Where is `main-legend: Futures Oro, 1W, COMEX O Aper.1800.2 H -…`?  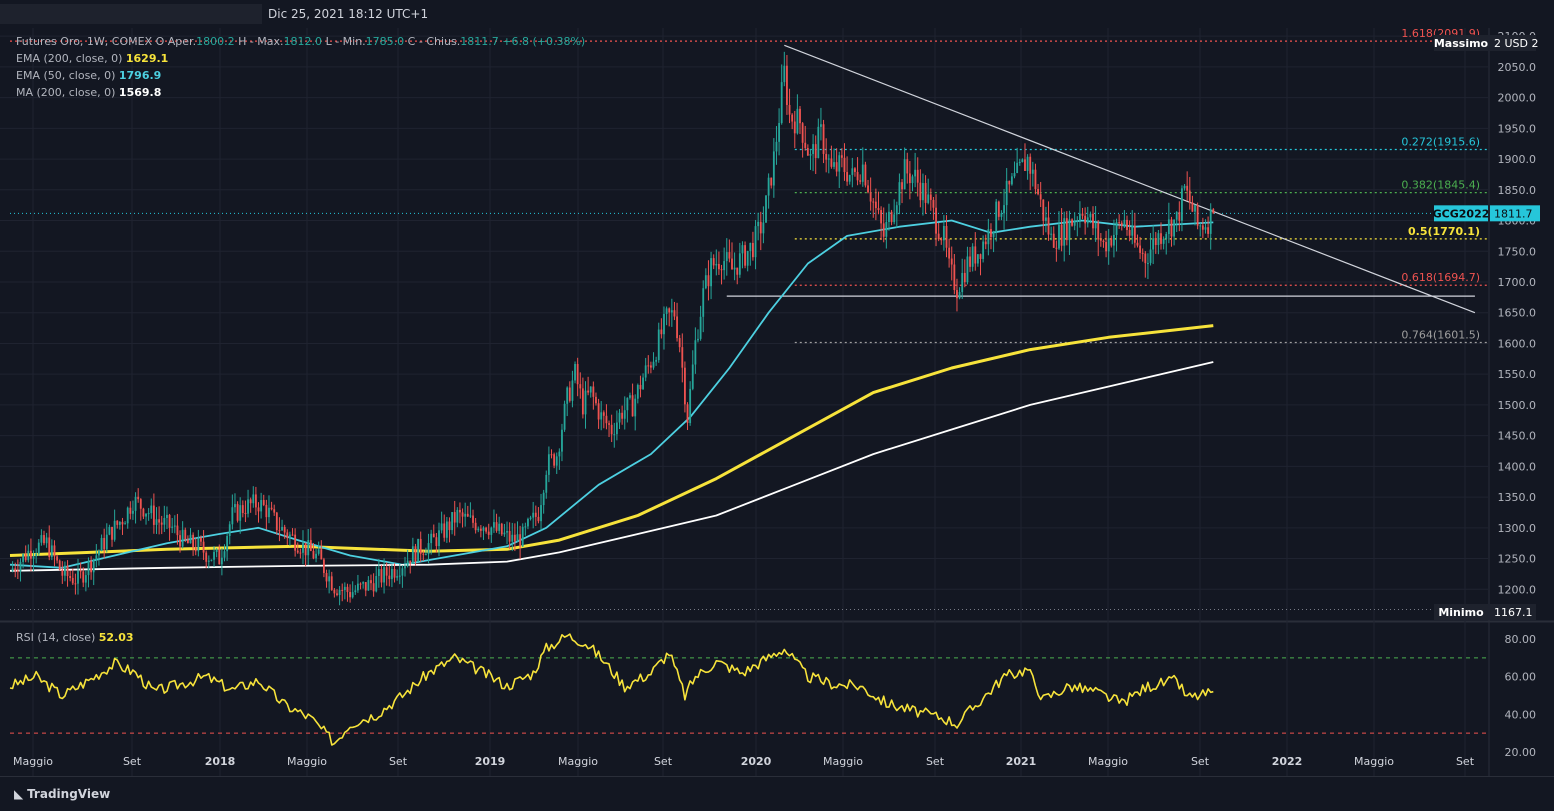 main-legend: Futures Oro, 1W, COMEX O Aper.1800.2 H -… is located at coordinates (300, 41).